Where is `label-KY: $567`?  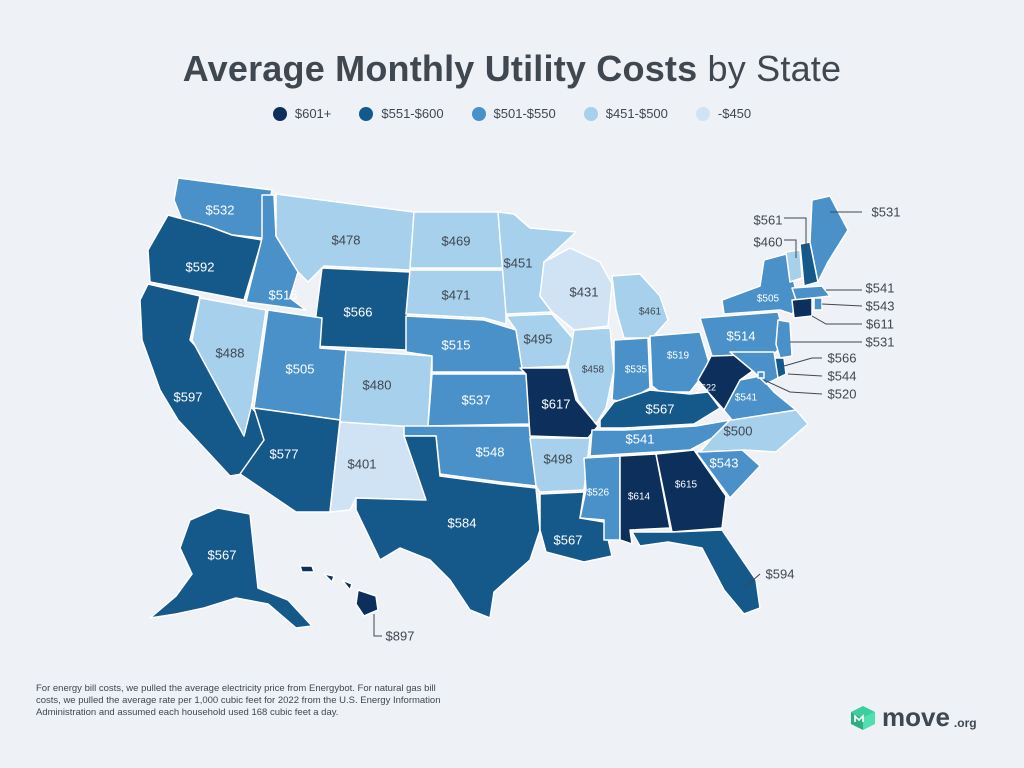
label-KY: $567 is located at coordinates (660, 408).